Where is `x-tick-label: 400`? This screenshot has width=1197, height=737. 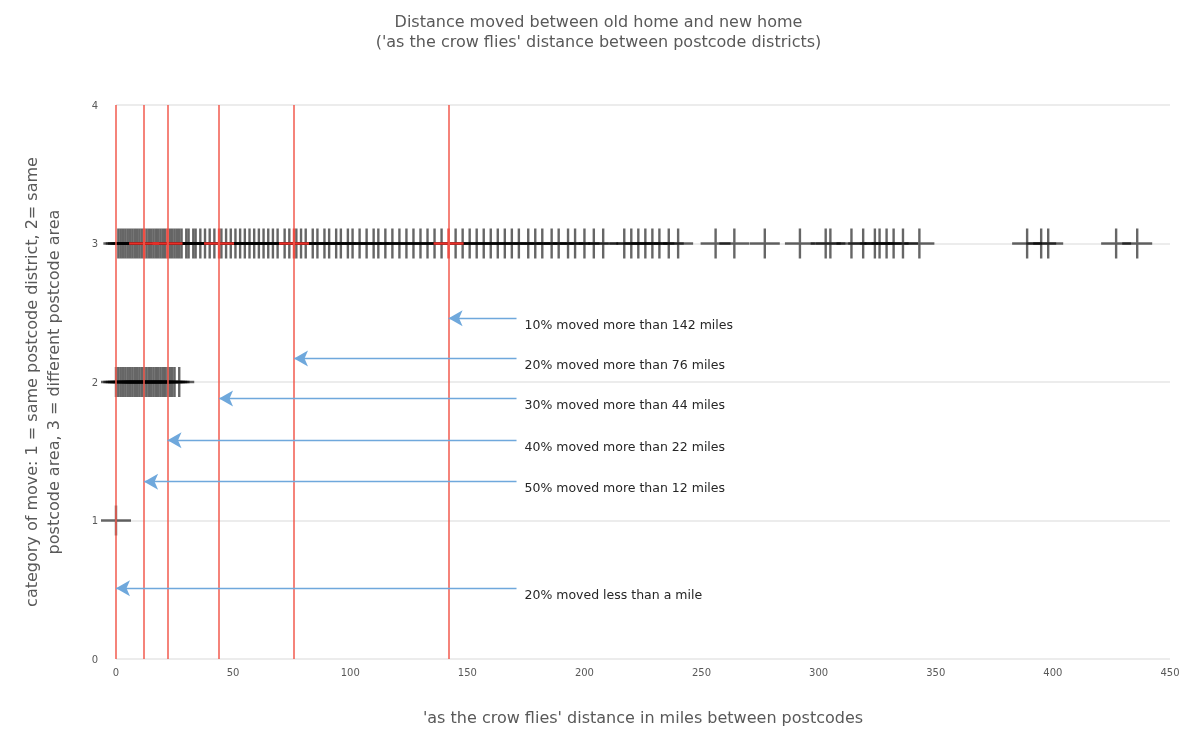
x-tick-label: 400 is located at coordinates (1053, 672).